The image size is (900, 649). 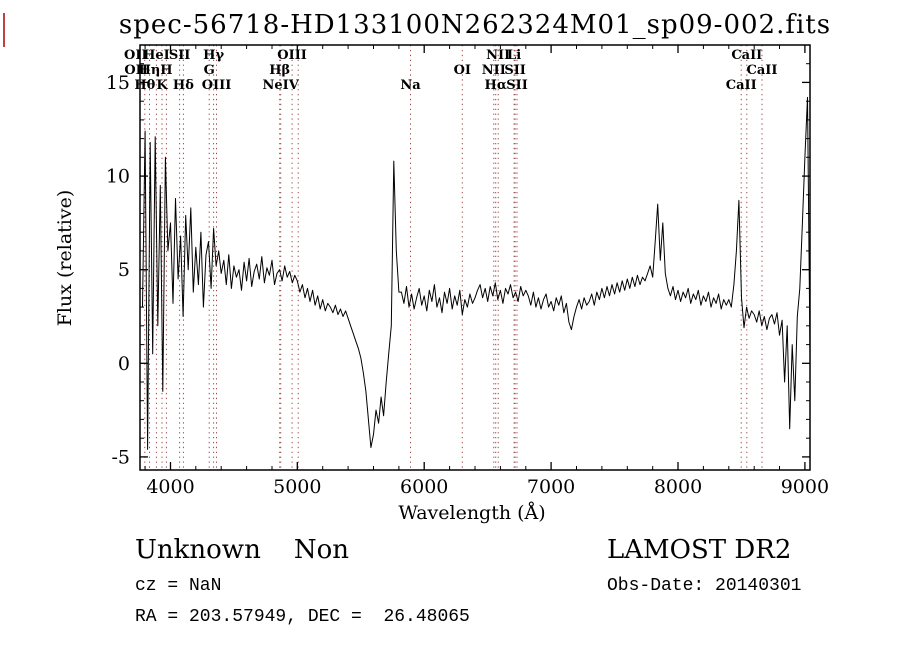 I want to click on x-tick-label: 7000, so click(x=551, y=487).